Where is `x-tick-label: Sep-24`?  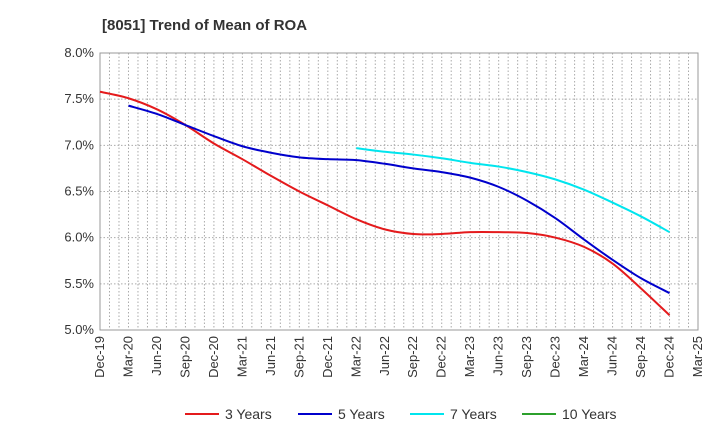
x-tick-label: Sep-24 is located at coordinates (640, 357).